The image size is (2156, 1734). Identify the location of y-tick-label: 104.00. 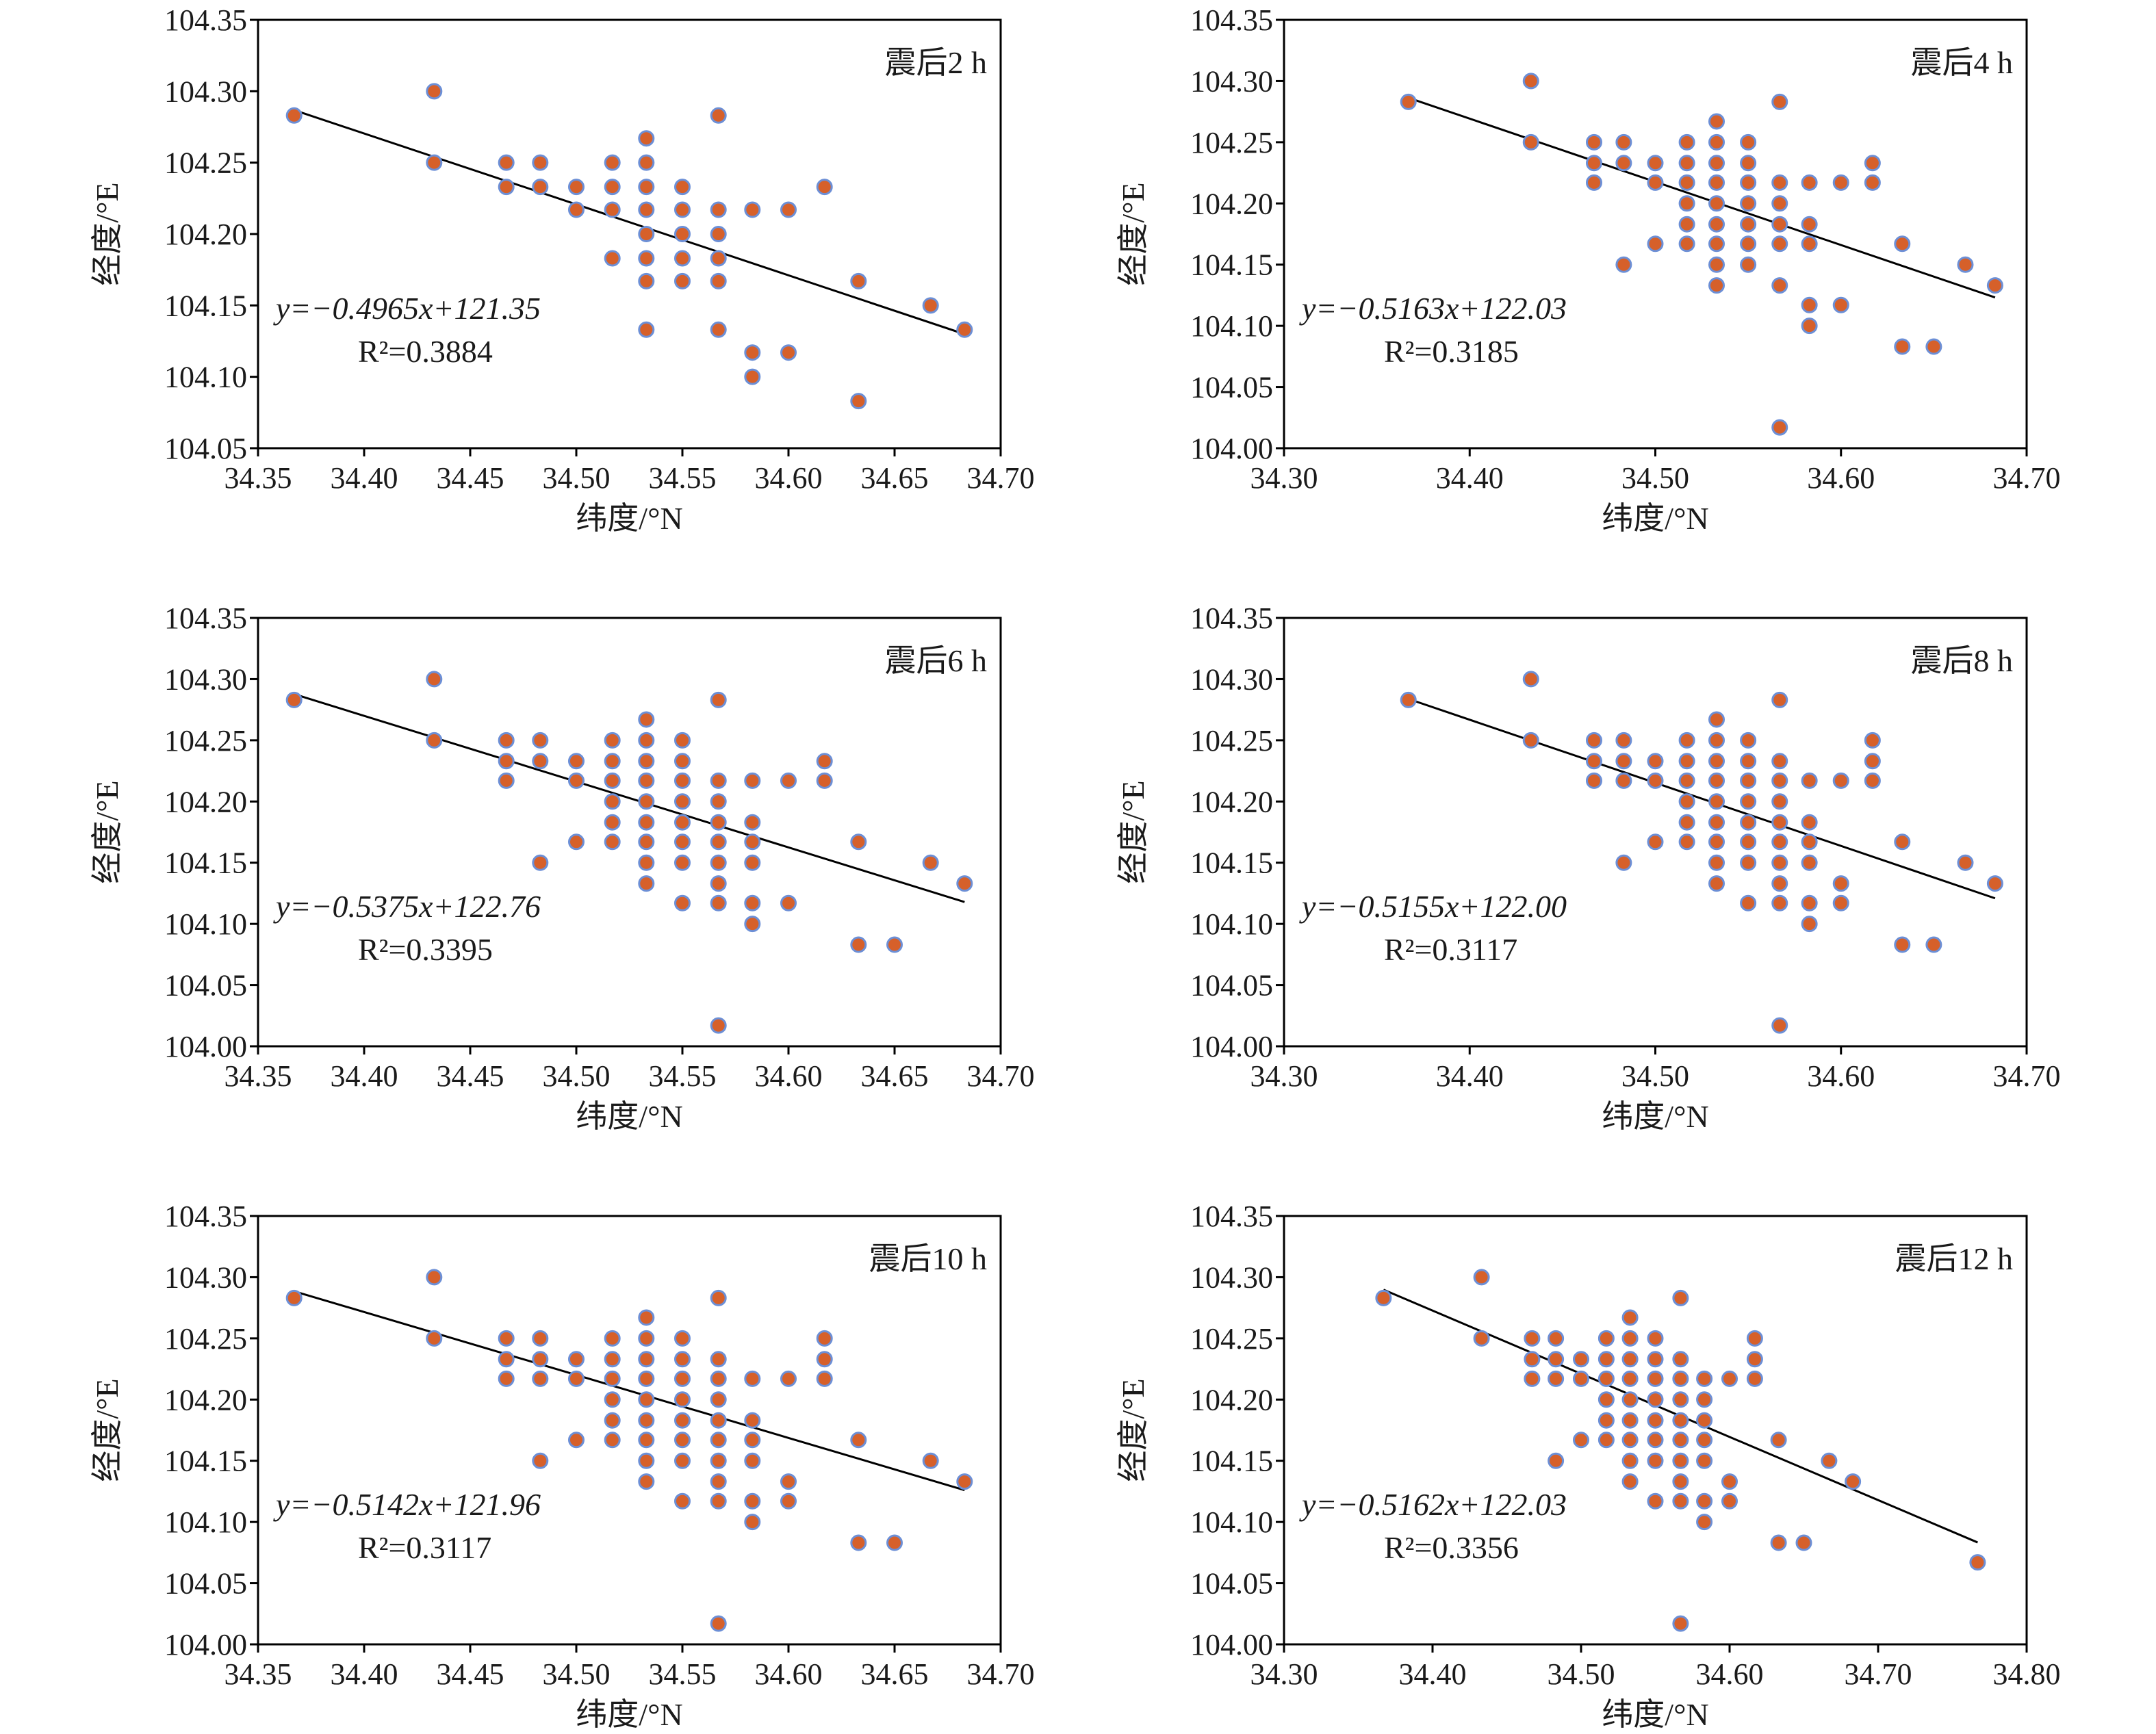
(1231, 1644).